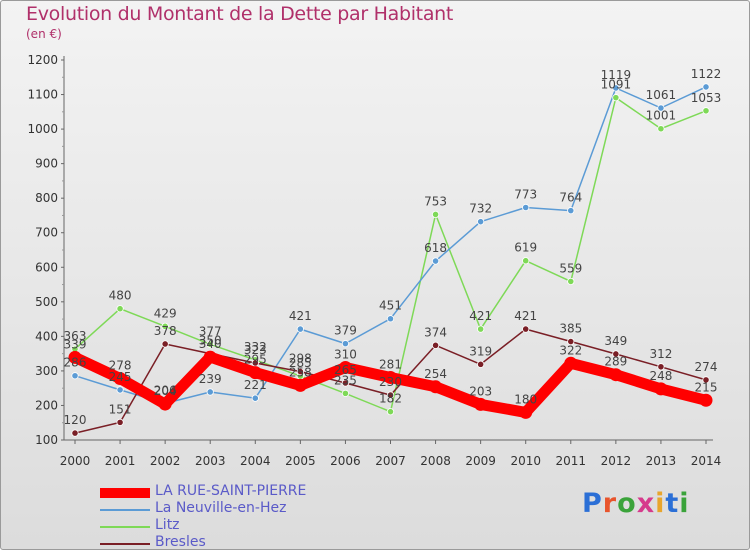 The image size is (750, 552). What do you see at coordinates (570, 198) in the screenshot?
I see `data-label: 764` at bounding box center [570, 198].